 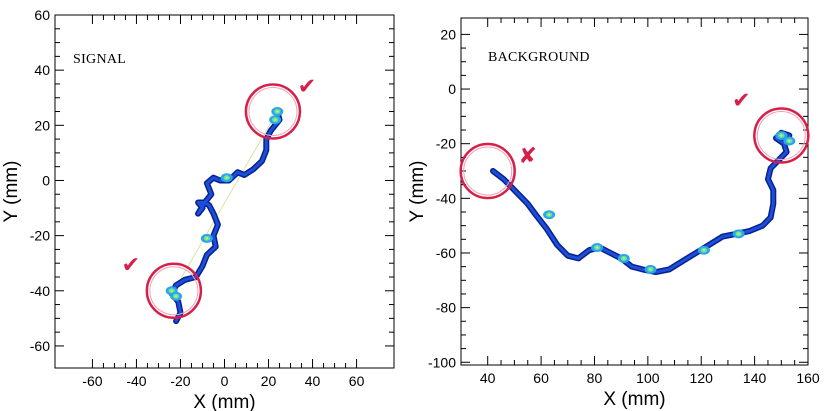 What do you see at coordinates (99, 59) in the screenshot?
I see `panel-label: SIGNAL` at bounding box center [99, 59].